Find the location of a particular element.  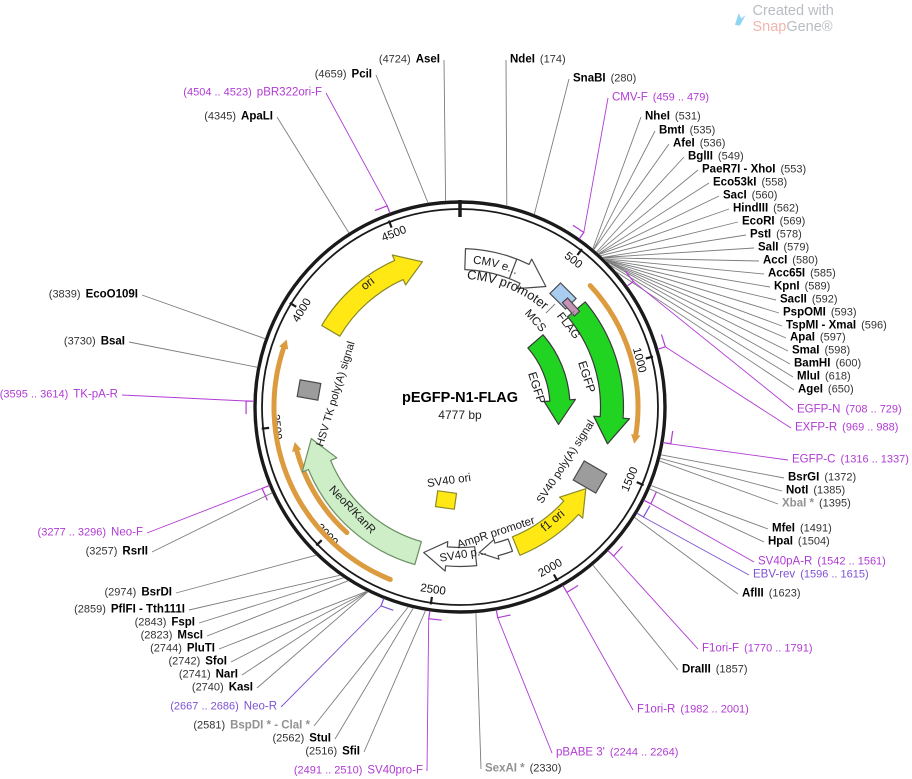

watermark-text: Created with SnapGene® is located at coordinates (793, 19).